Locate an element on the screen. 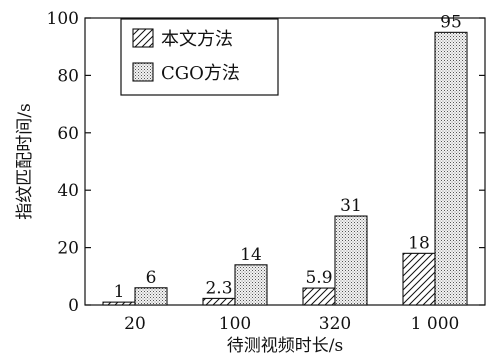  x-tick-label: 20 is located at coordinates (135, 324).